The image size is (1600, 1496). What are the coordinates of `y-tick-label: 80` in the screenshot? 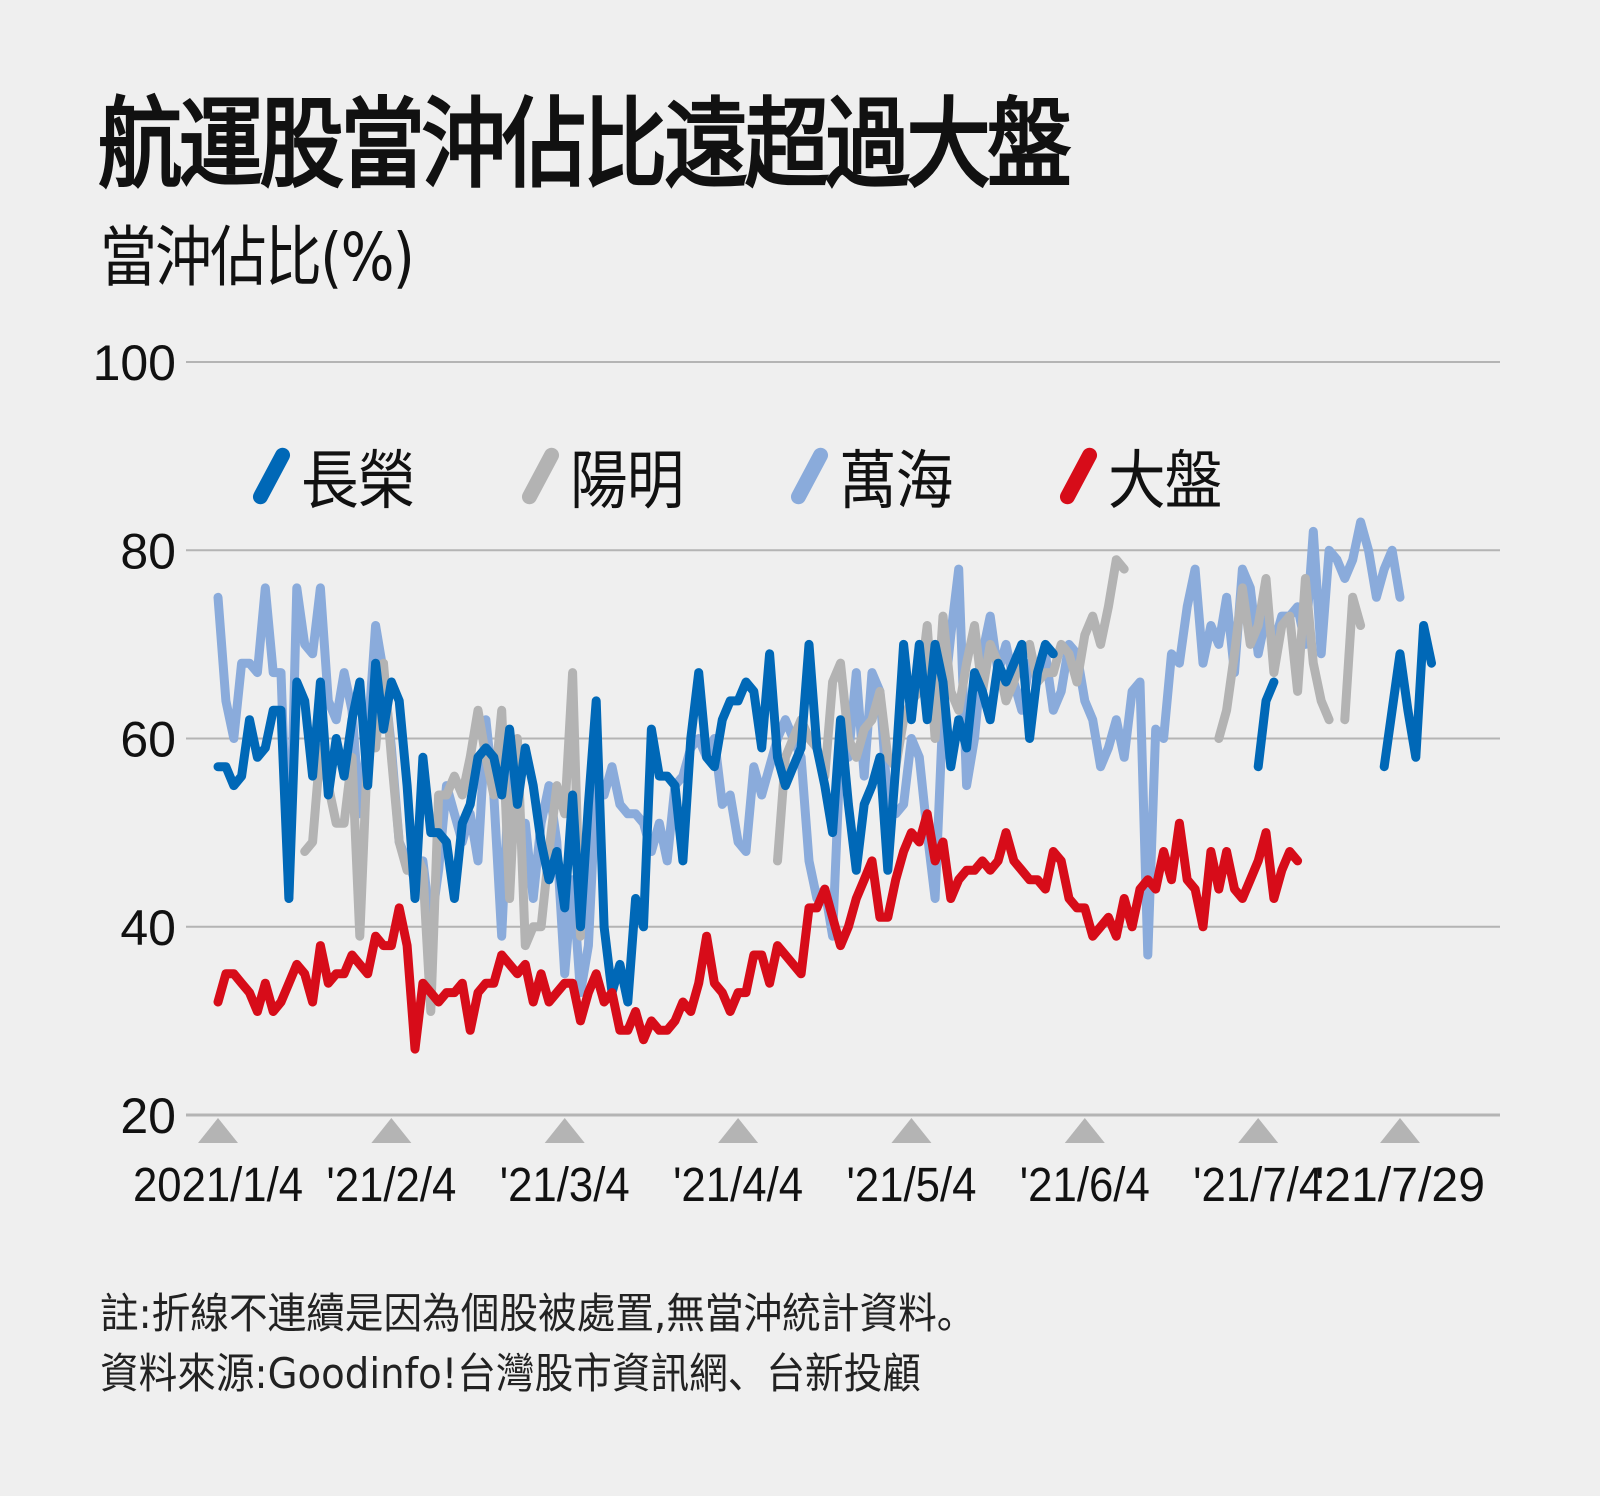 It's located at (148, 551).